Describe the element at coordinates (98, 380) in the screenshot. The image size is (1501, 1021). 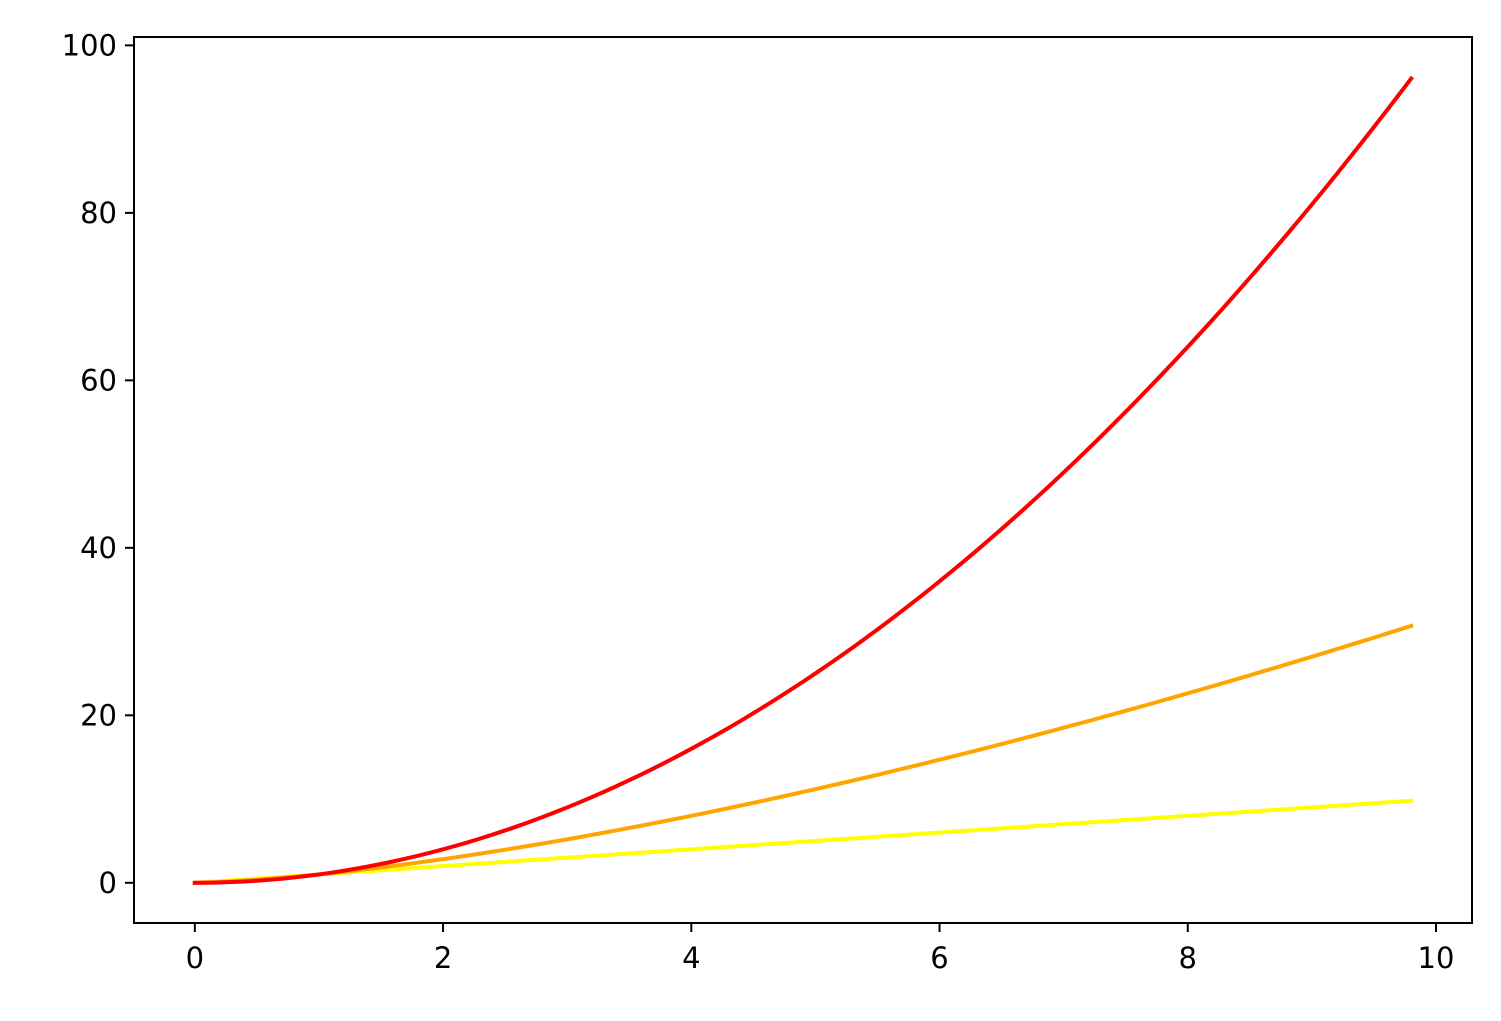
I see `y-tick-label: 60` at that location.